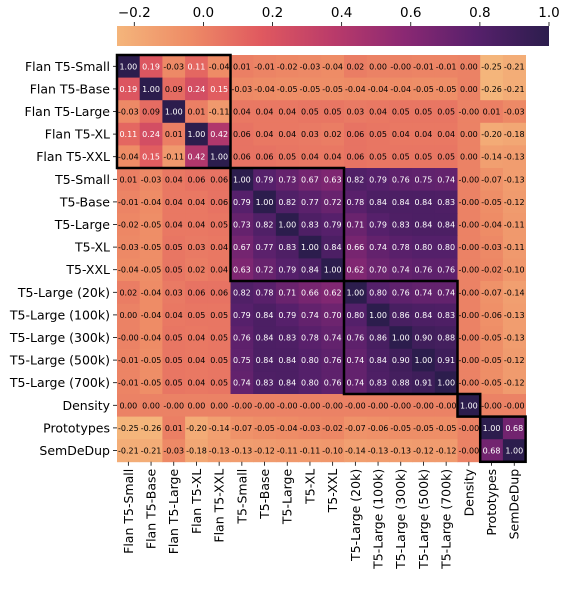 The width and height of the screenshot is (568, 605). What do you see at coordinates (401, 360) in the screenshot?
I see `cell-value-label: 0.90` at bounding box center [401, 360].